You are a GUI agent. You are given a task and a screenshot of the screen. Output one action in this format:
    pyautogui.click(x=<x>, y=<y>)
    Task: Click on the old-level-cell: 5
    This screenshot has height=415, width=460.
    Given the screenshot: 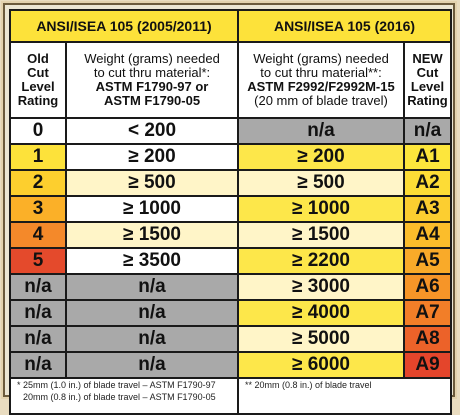 What is the action you would take?
    pyautogui.click(x=38, y=261)
    